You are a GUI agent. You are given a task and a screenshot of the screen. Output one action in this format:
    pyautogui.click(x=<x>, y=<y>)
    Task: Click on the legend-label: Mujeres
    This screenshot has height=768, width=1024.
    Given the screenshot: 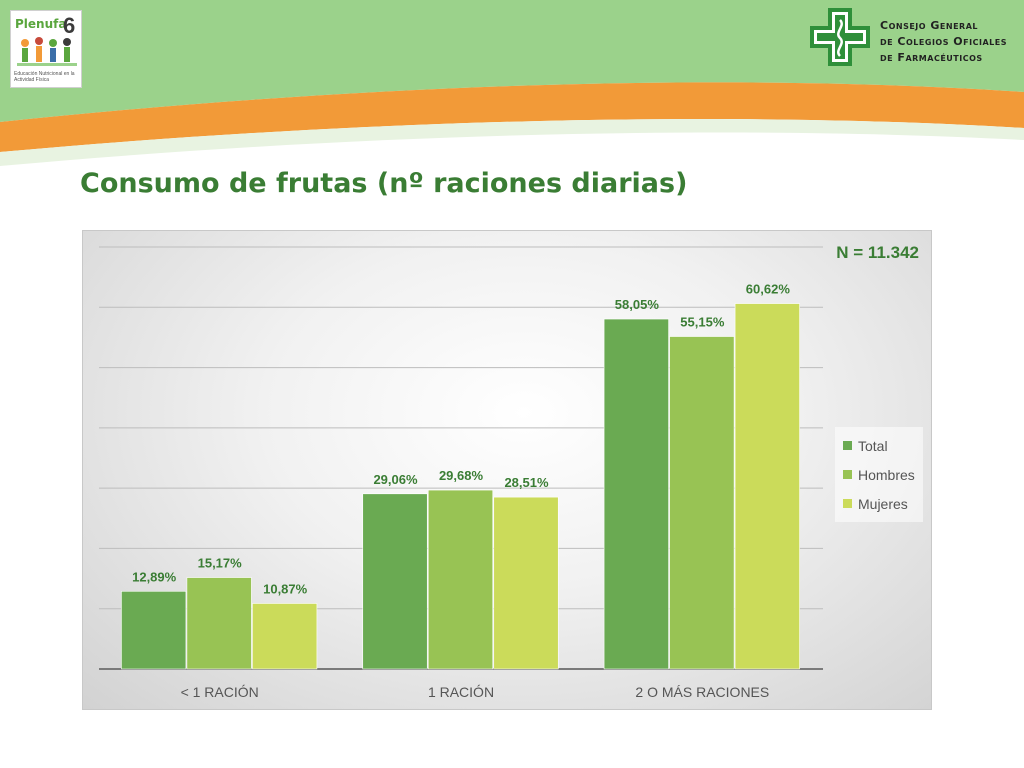 What is the action you would take?
    pyautogui.click(x=883, y=503)
    